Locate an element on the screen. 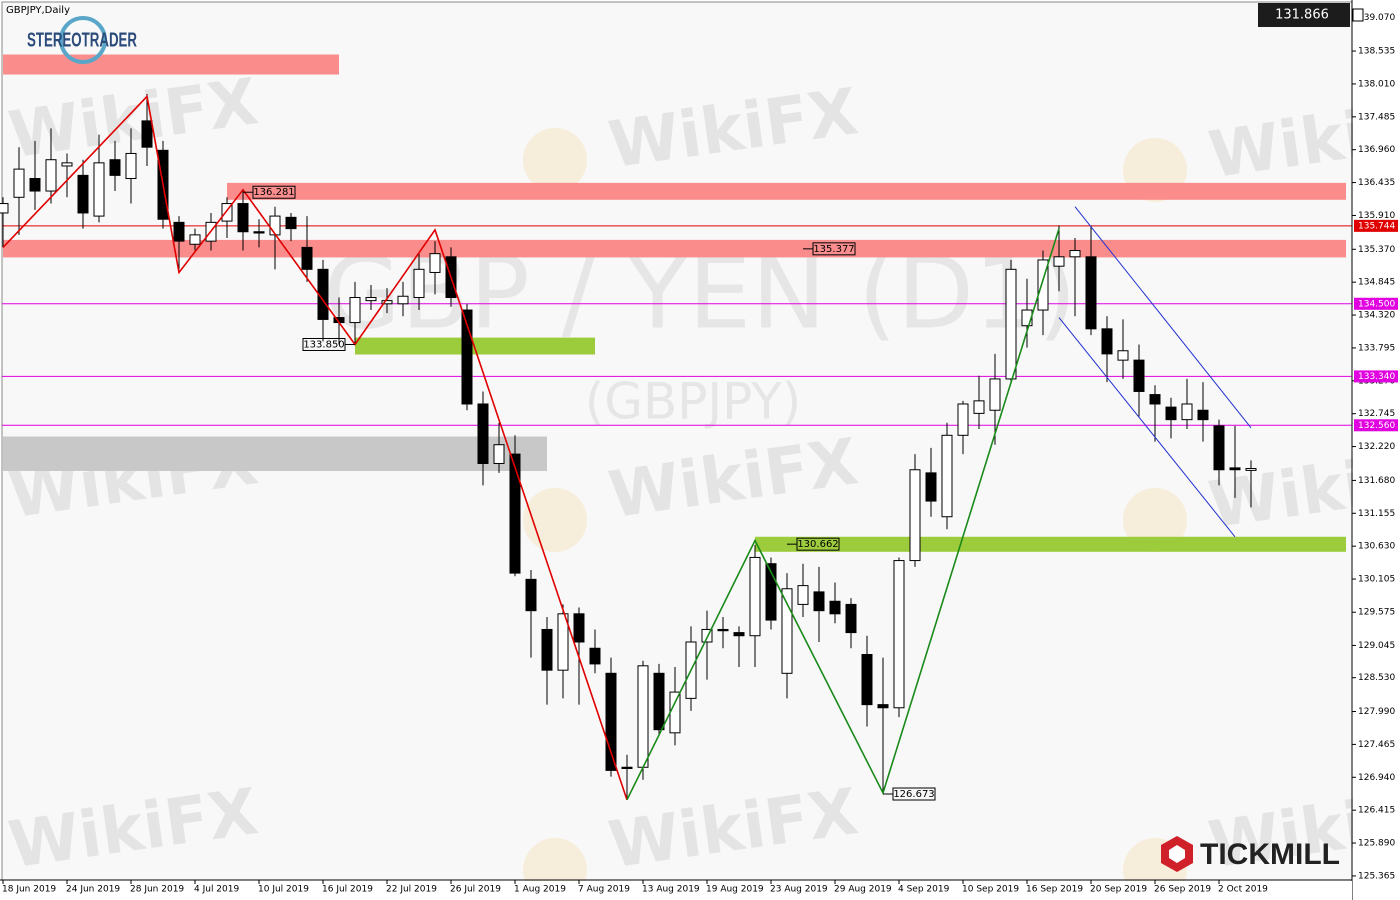 This screenshot has height=900, width=1400. annotation-label: 135.377 is located at coordinates (833, 249).